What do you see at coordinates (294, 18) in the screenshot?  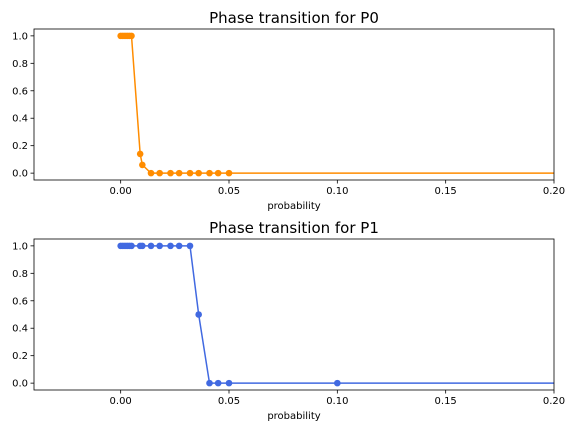 I see `chart-title: Phase transition for P0` at bounding box center [294, 18].